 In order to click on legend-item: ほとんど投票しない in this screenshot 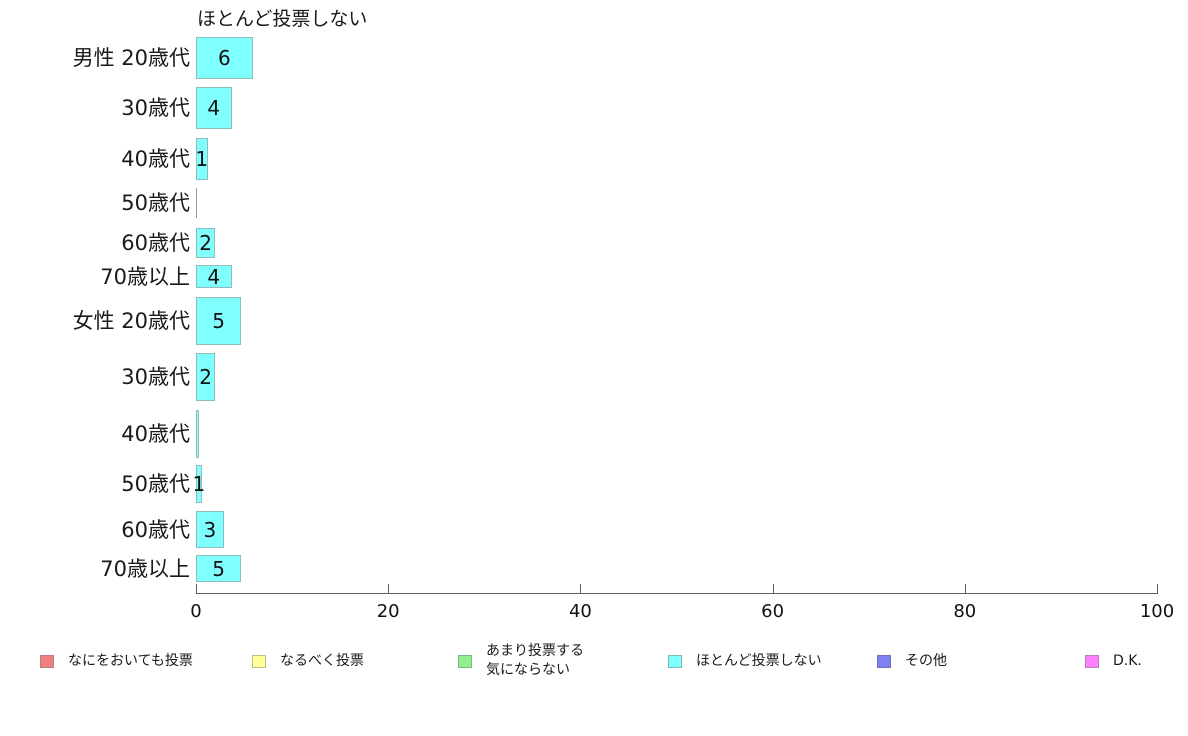, I will do `click(745, 661)`.